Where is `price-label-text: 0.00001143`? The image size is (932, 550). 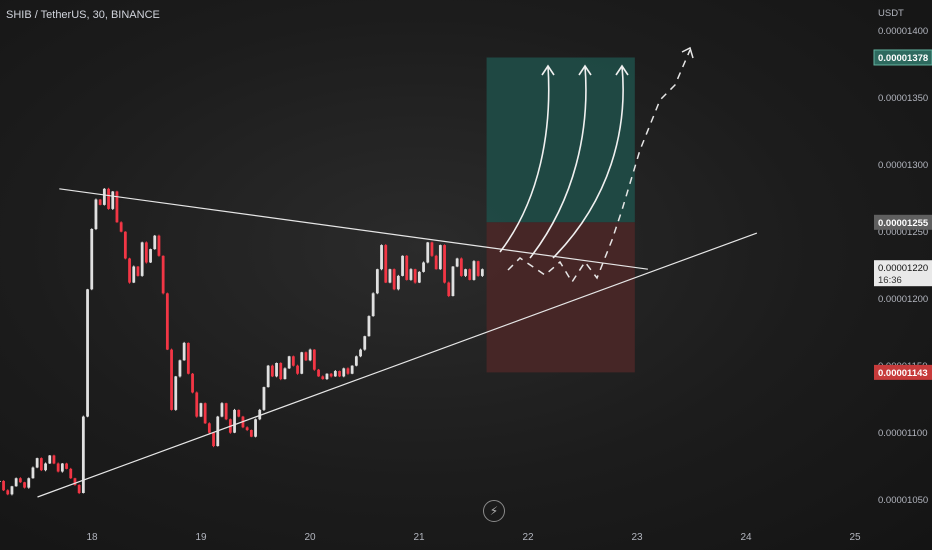 price-label-text: 0.00001143 is located at coordinates (903, 373).